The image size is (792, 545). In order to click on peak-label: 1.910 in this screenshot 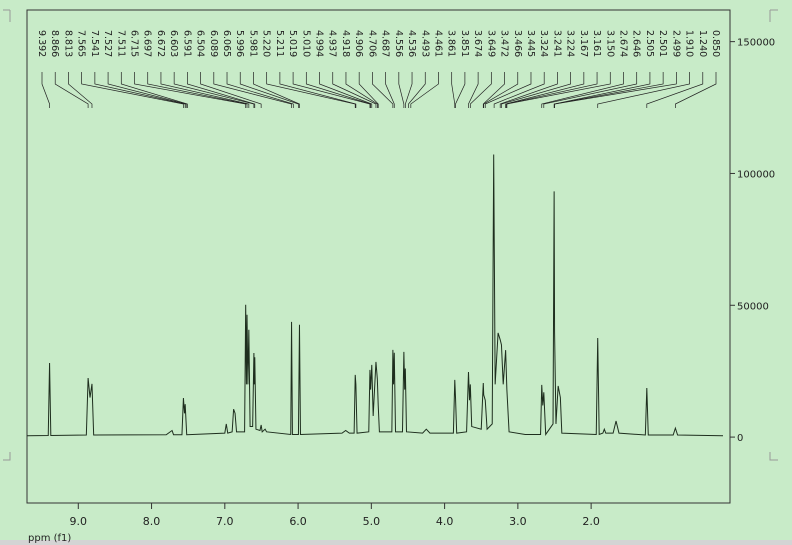, I will do `click(689, 43)`.